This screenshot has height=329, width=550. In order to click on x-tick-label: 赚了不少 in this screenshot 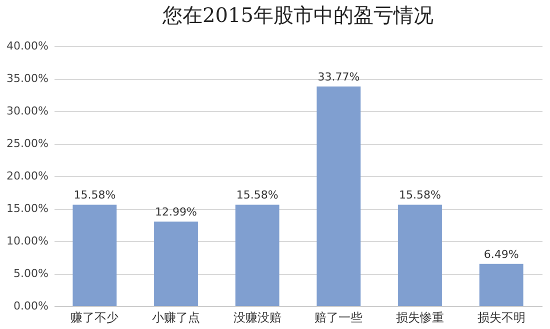, I will do `click(94, 317)`.